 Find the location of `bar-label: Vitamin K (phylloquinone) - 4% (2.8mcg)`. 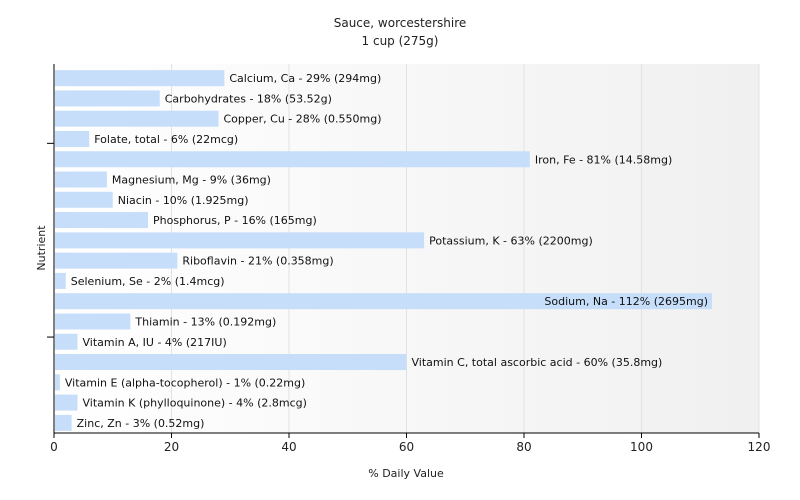

bar-label: Vitamin K (phylloquinone) - 4% (2.8mcg) is located at coordinates (195, 403).